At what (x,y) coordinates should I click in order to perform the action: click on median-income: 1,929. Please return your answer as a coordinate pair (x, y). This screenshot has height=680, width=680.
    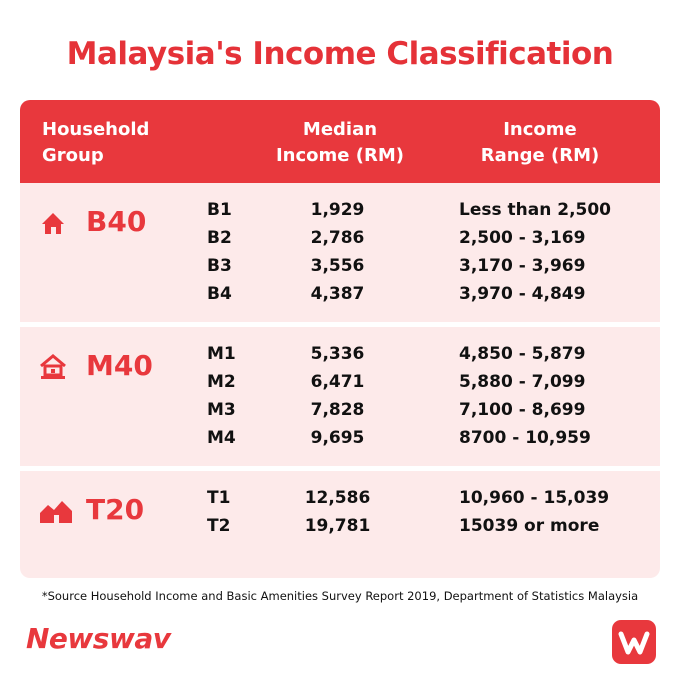
    Looking at the image, I should click on (337, 210).